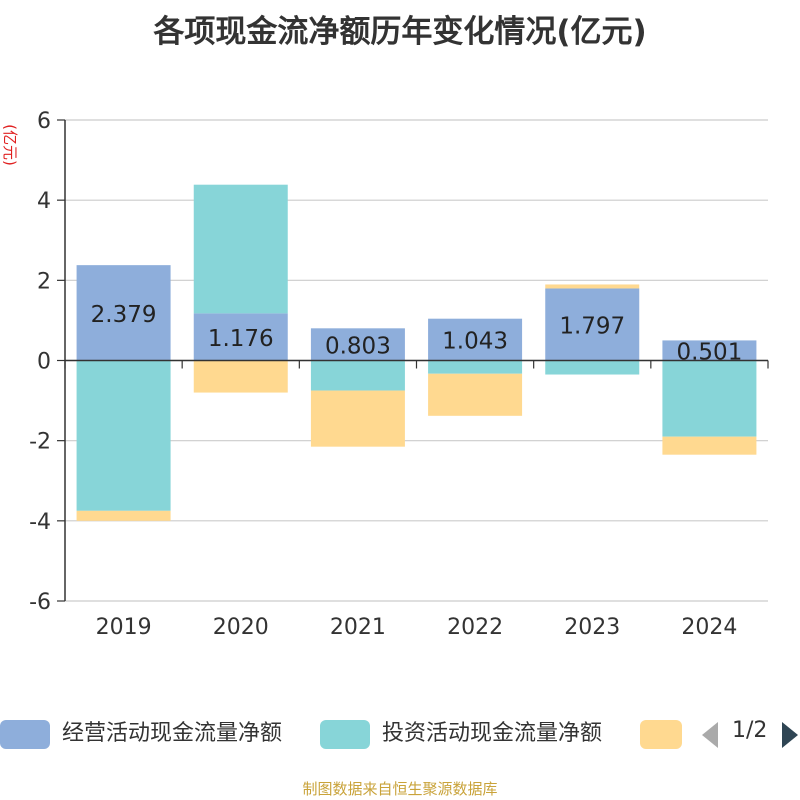 The image size is (800, 800). What do you see at coordinates (10, 145) in the screenshot?
I see `y-axis-label: (亿元)` at bounding box center [10, 145].